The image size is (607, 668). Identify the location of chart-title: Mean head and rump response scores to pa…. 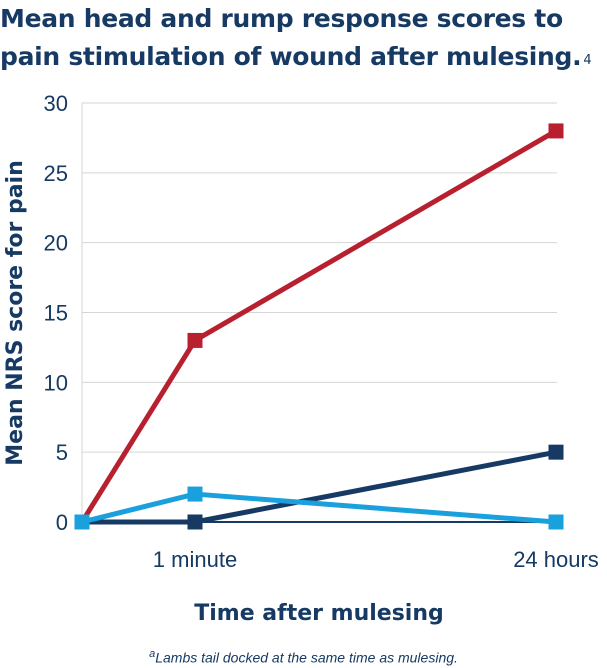
(296, 37).